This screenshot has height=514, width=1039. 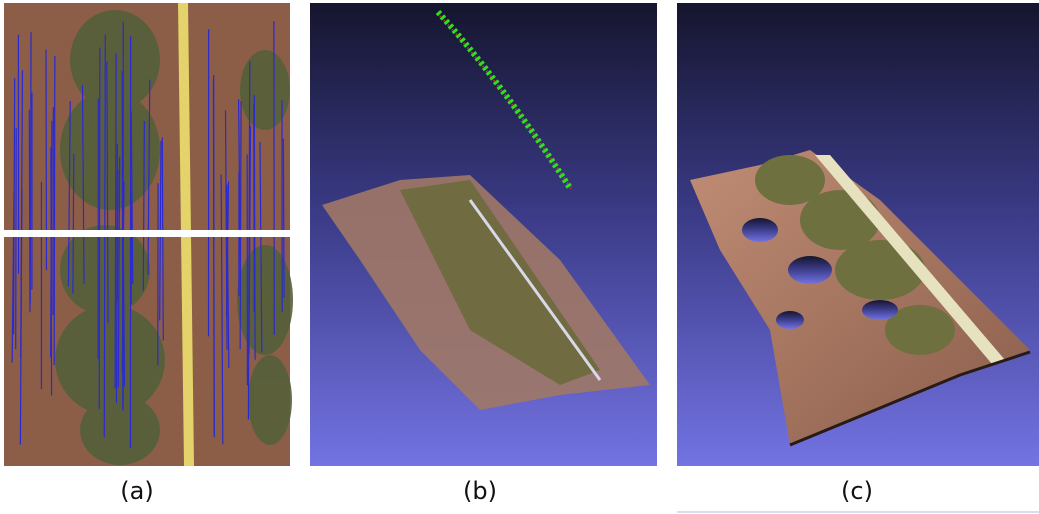 I want to click on plant-points, so click(x=500, y=282).